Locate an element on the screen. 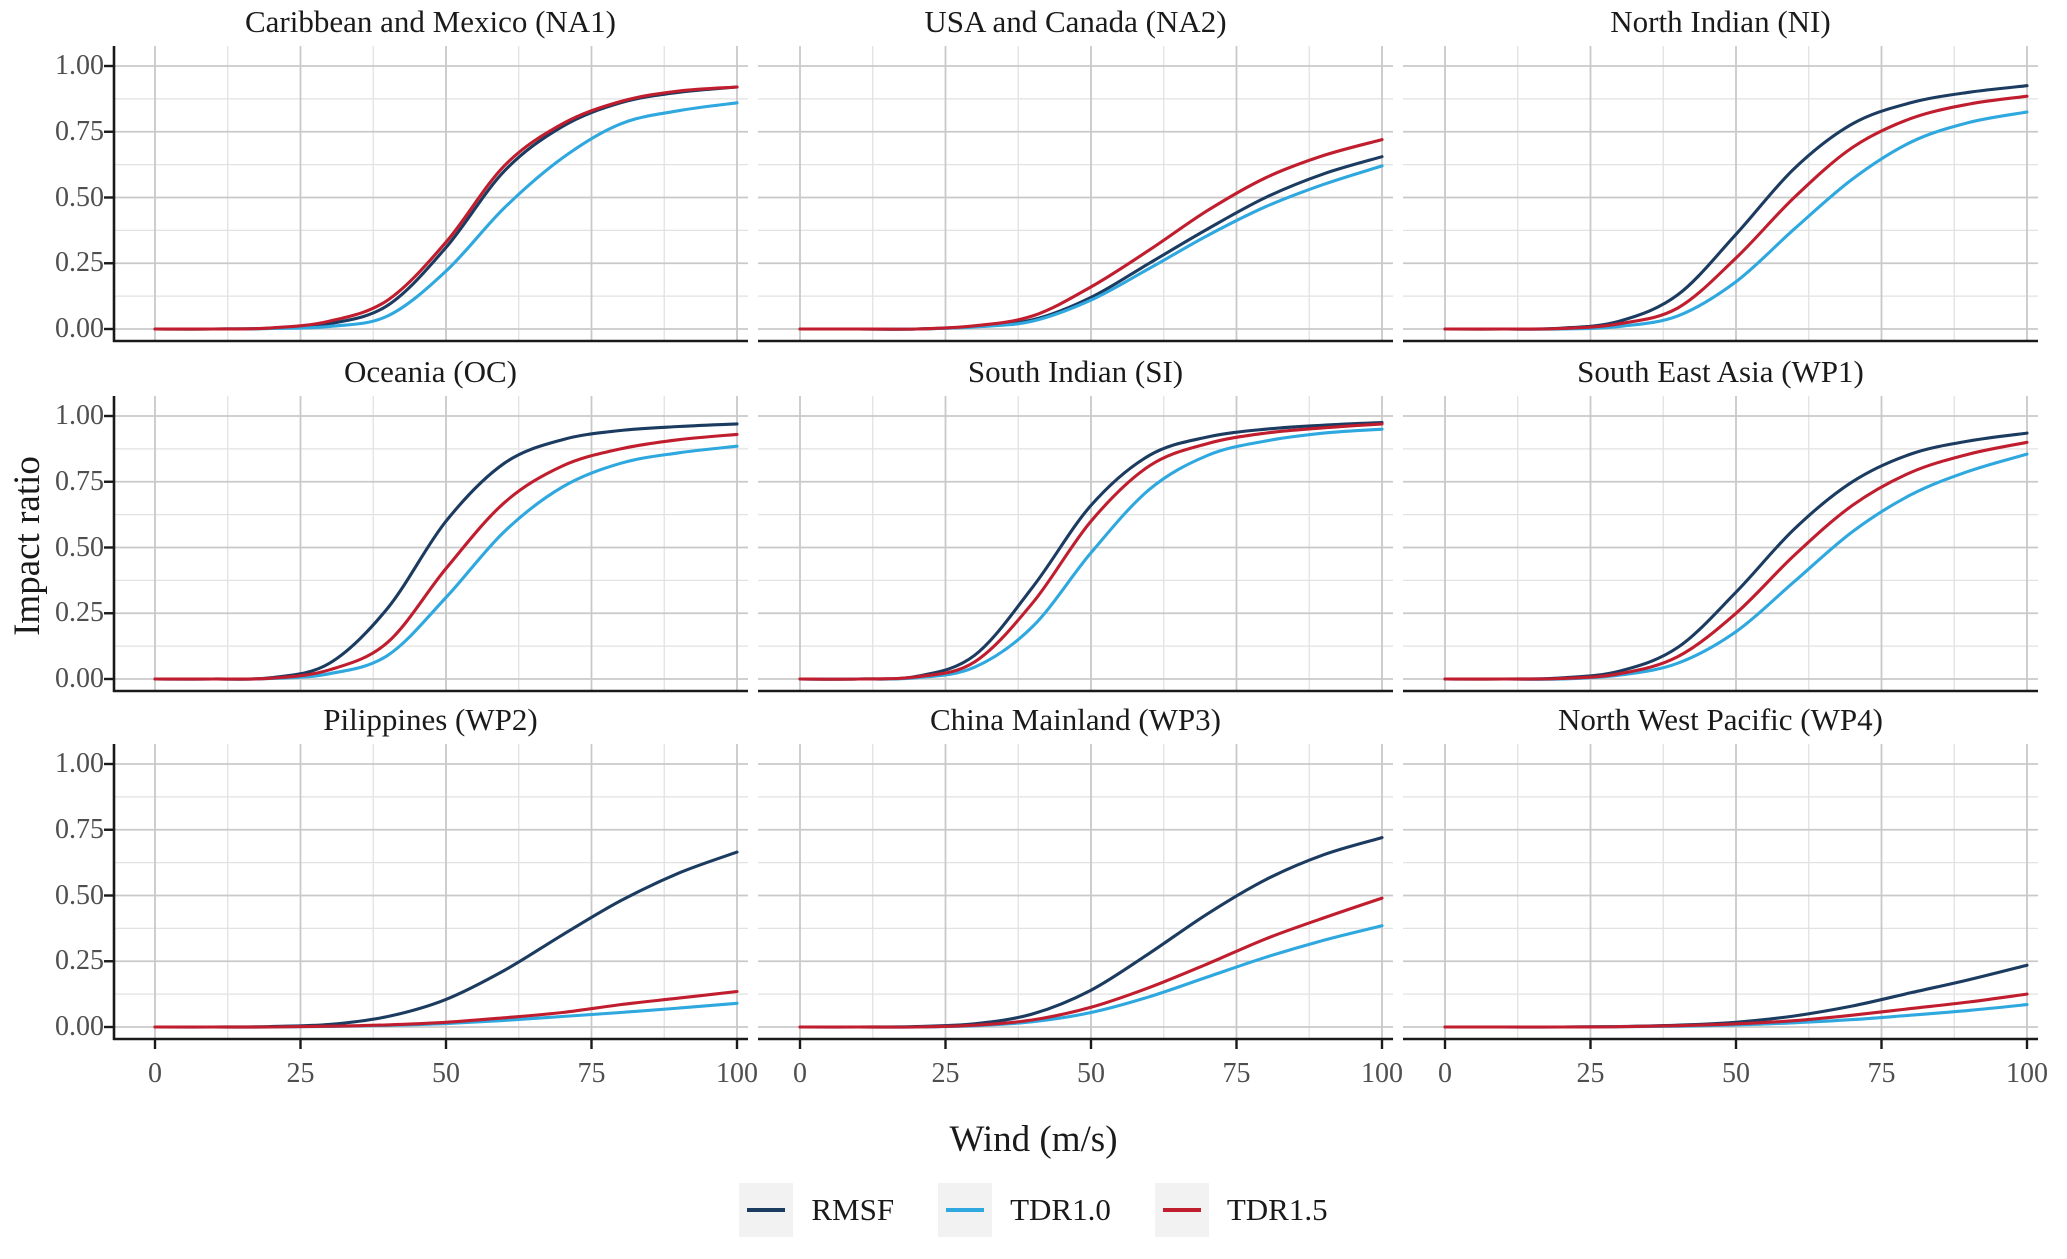  rmsf-line-swatch-icon is located at coordinates (766, 1210).